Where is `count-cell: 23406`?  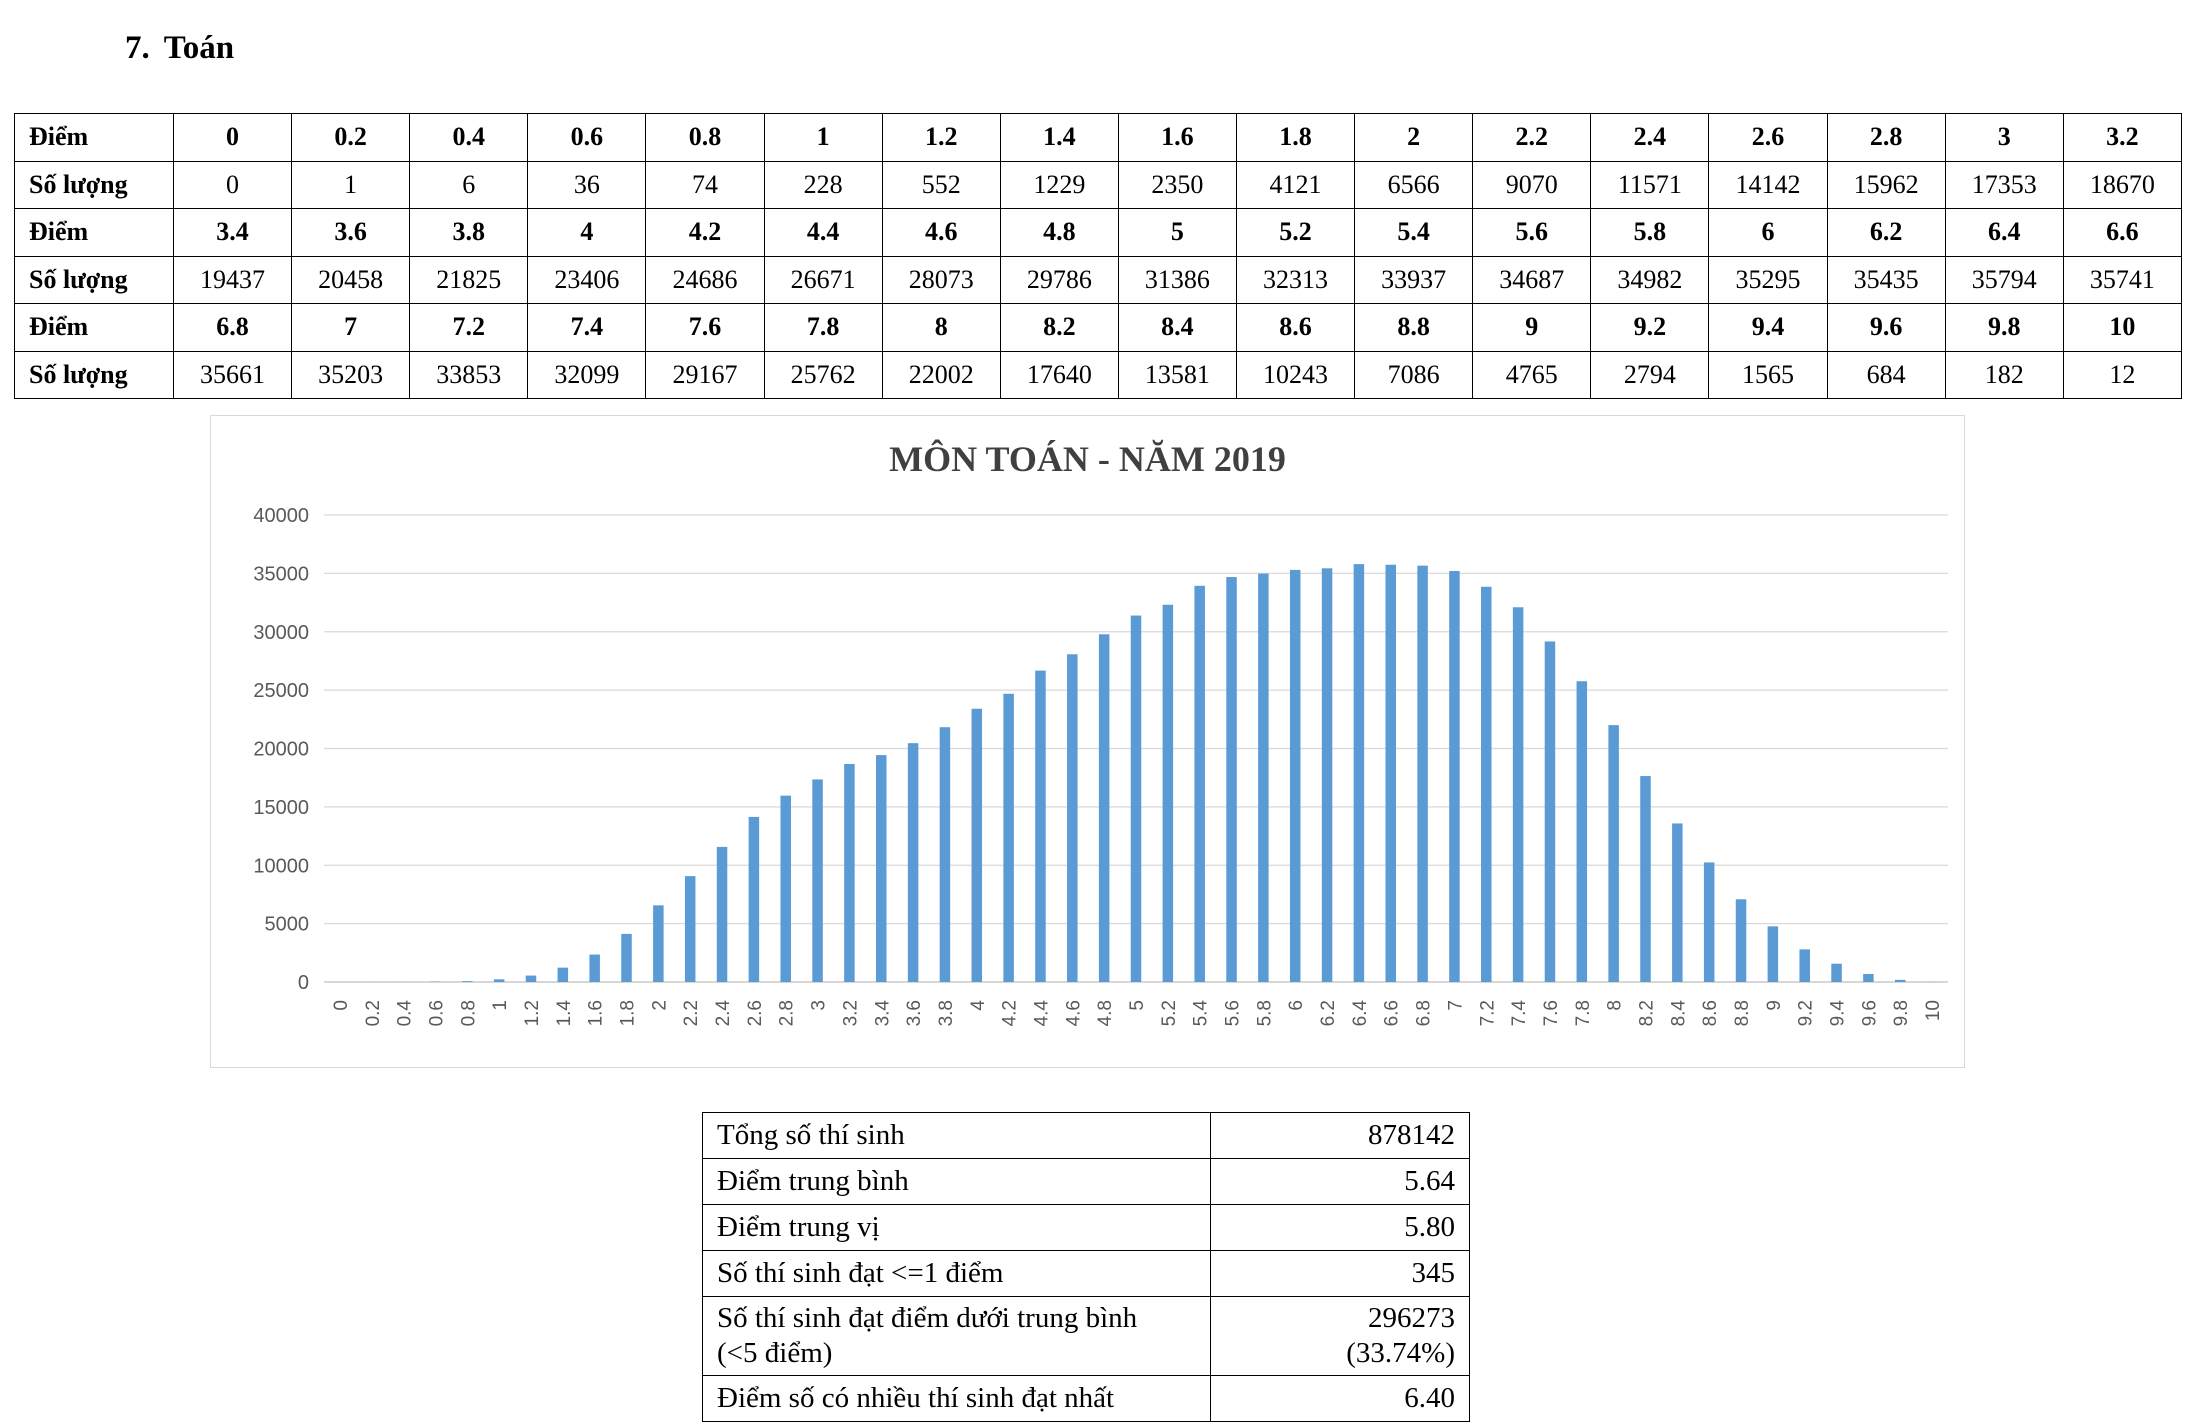
count-cell: 23406 is located at coordinates (587, 279).